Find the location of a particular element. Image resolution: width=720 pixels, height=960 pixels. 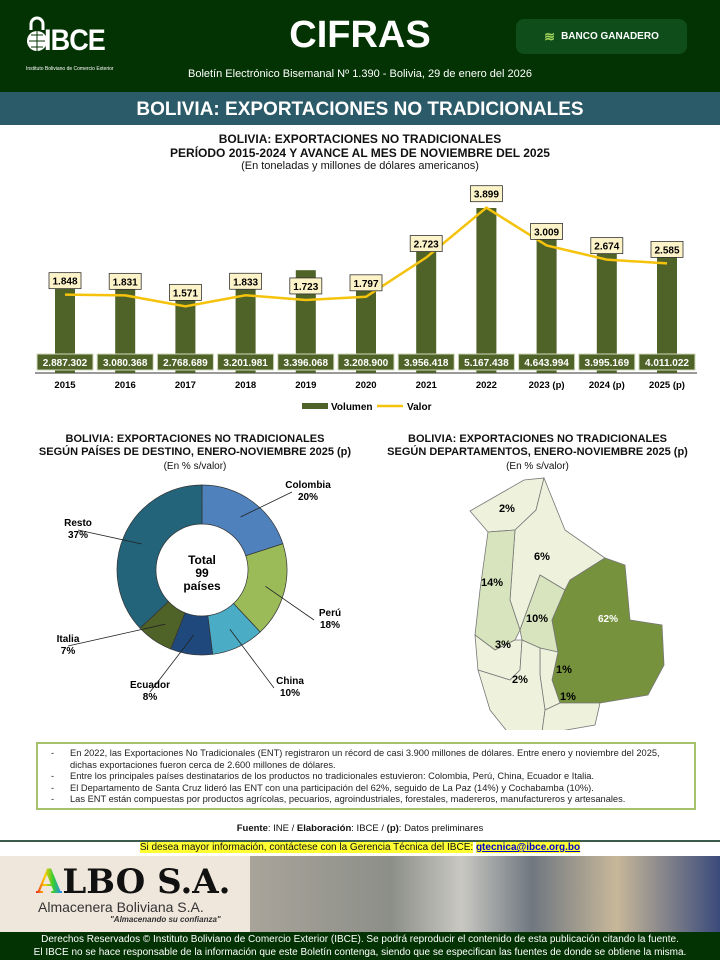

divider is located at coordinates (360, 841).